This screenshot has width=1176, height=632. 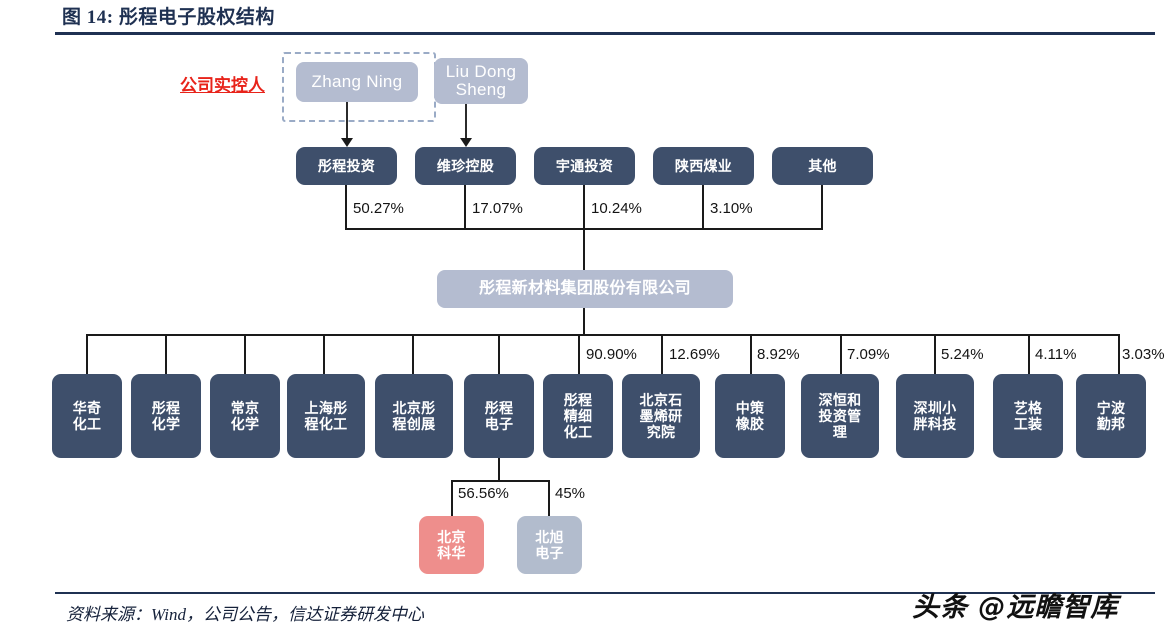 I want to click on subsidiary-node-12: 艺格 工装, so click(x=1028, y=416).